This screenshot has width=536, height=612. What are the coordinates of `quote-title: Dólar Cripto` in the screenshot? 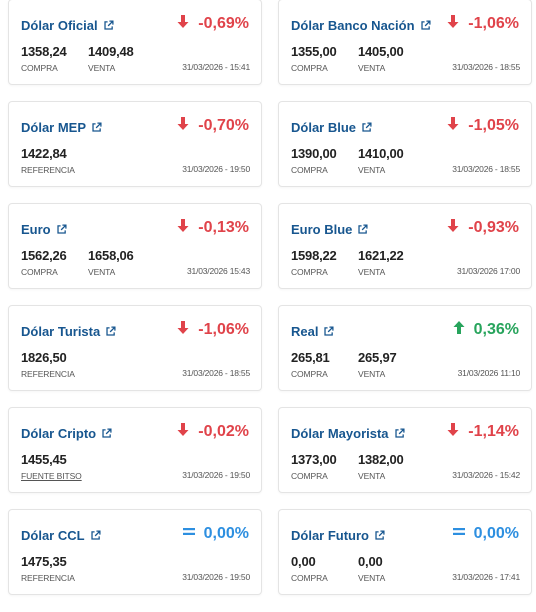 It's located at (59, 433).